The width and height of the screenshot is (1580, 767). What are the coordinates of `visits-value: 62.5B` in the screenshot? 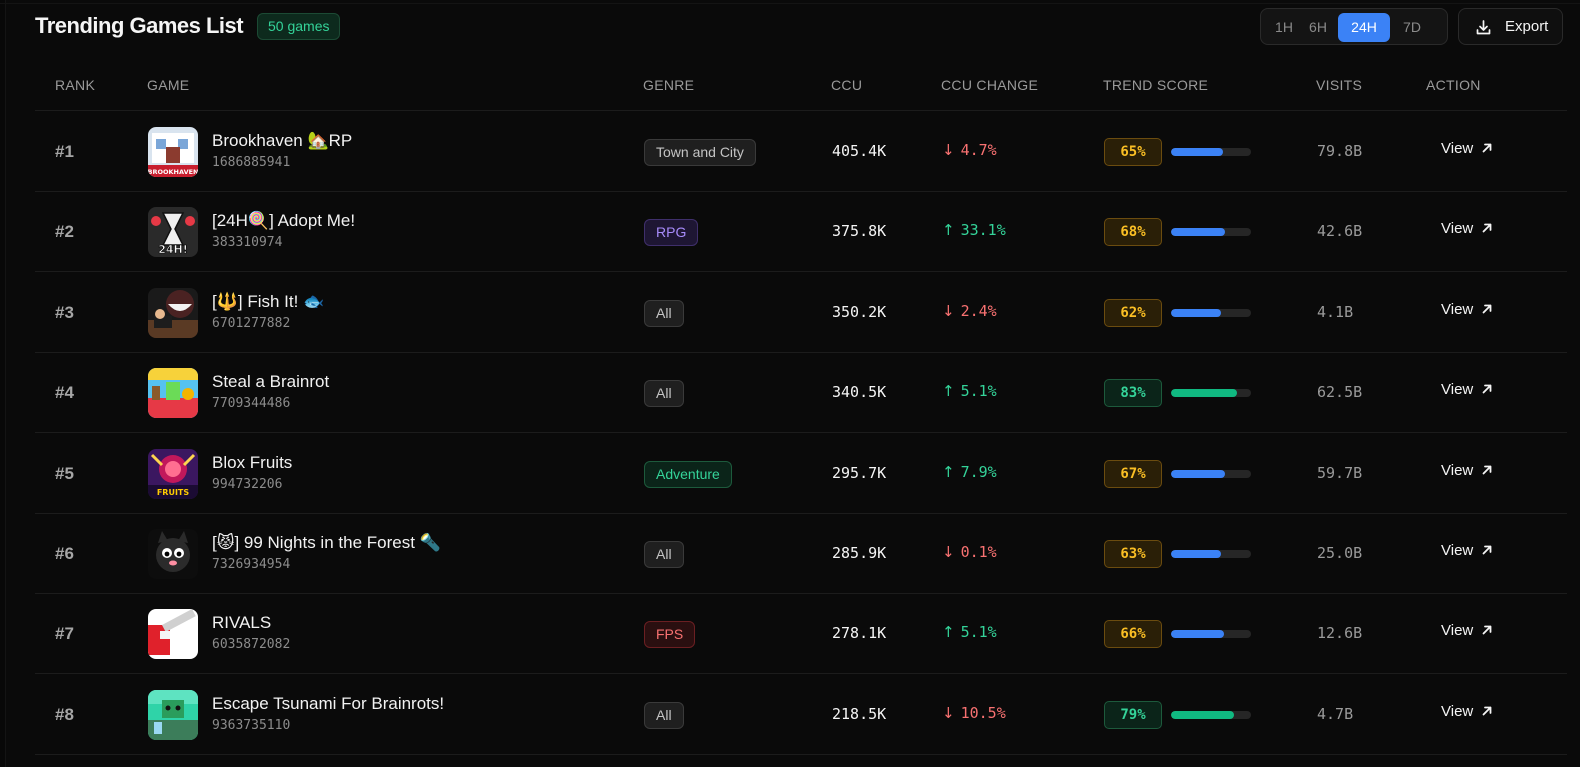 It's located at (1340, 392).